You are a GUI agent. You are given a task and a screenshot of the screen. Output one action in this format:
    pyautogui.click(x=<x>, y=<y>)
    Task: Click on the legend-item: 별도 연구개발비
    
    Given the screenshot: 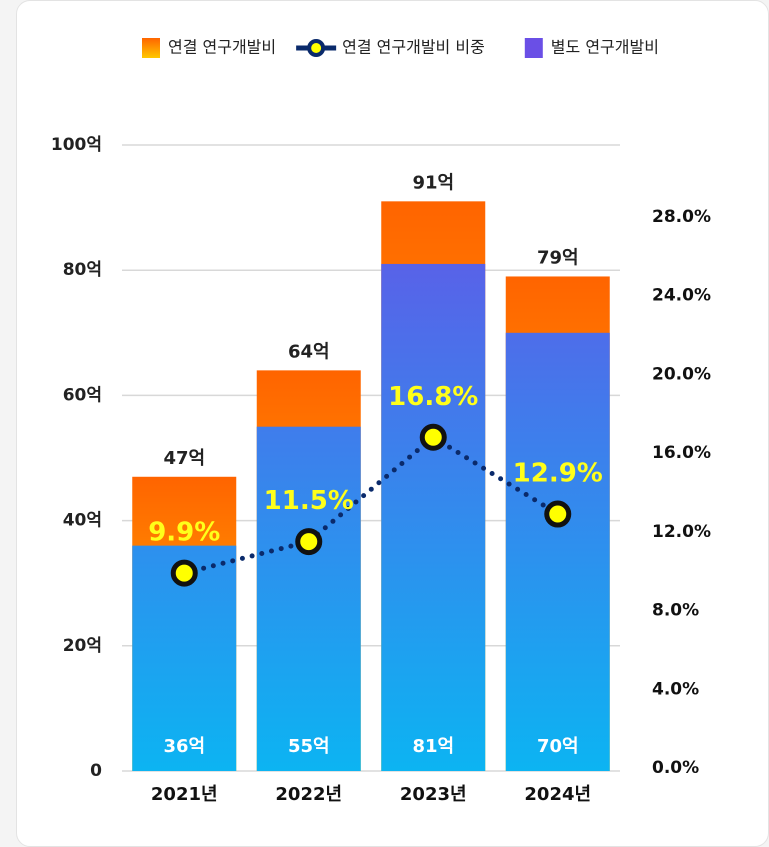 What is the action you would take?
    pyautogui.click(x=591, y=48)
    